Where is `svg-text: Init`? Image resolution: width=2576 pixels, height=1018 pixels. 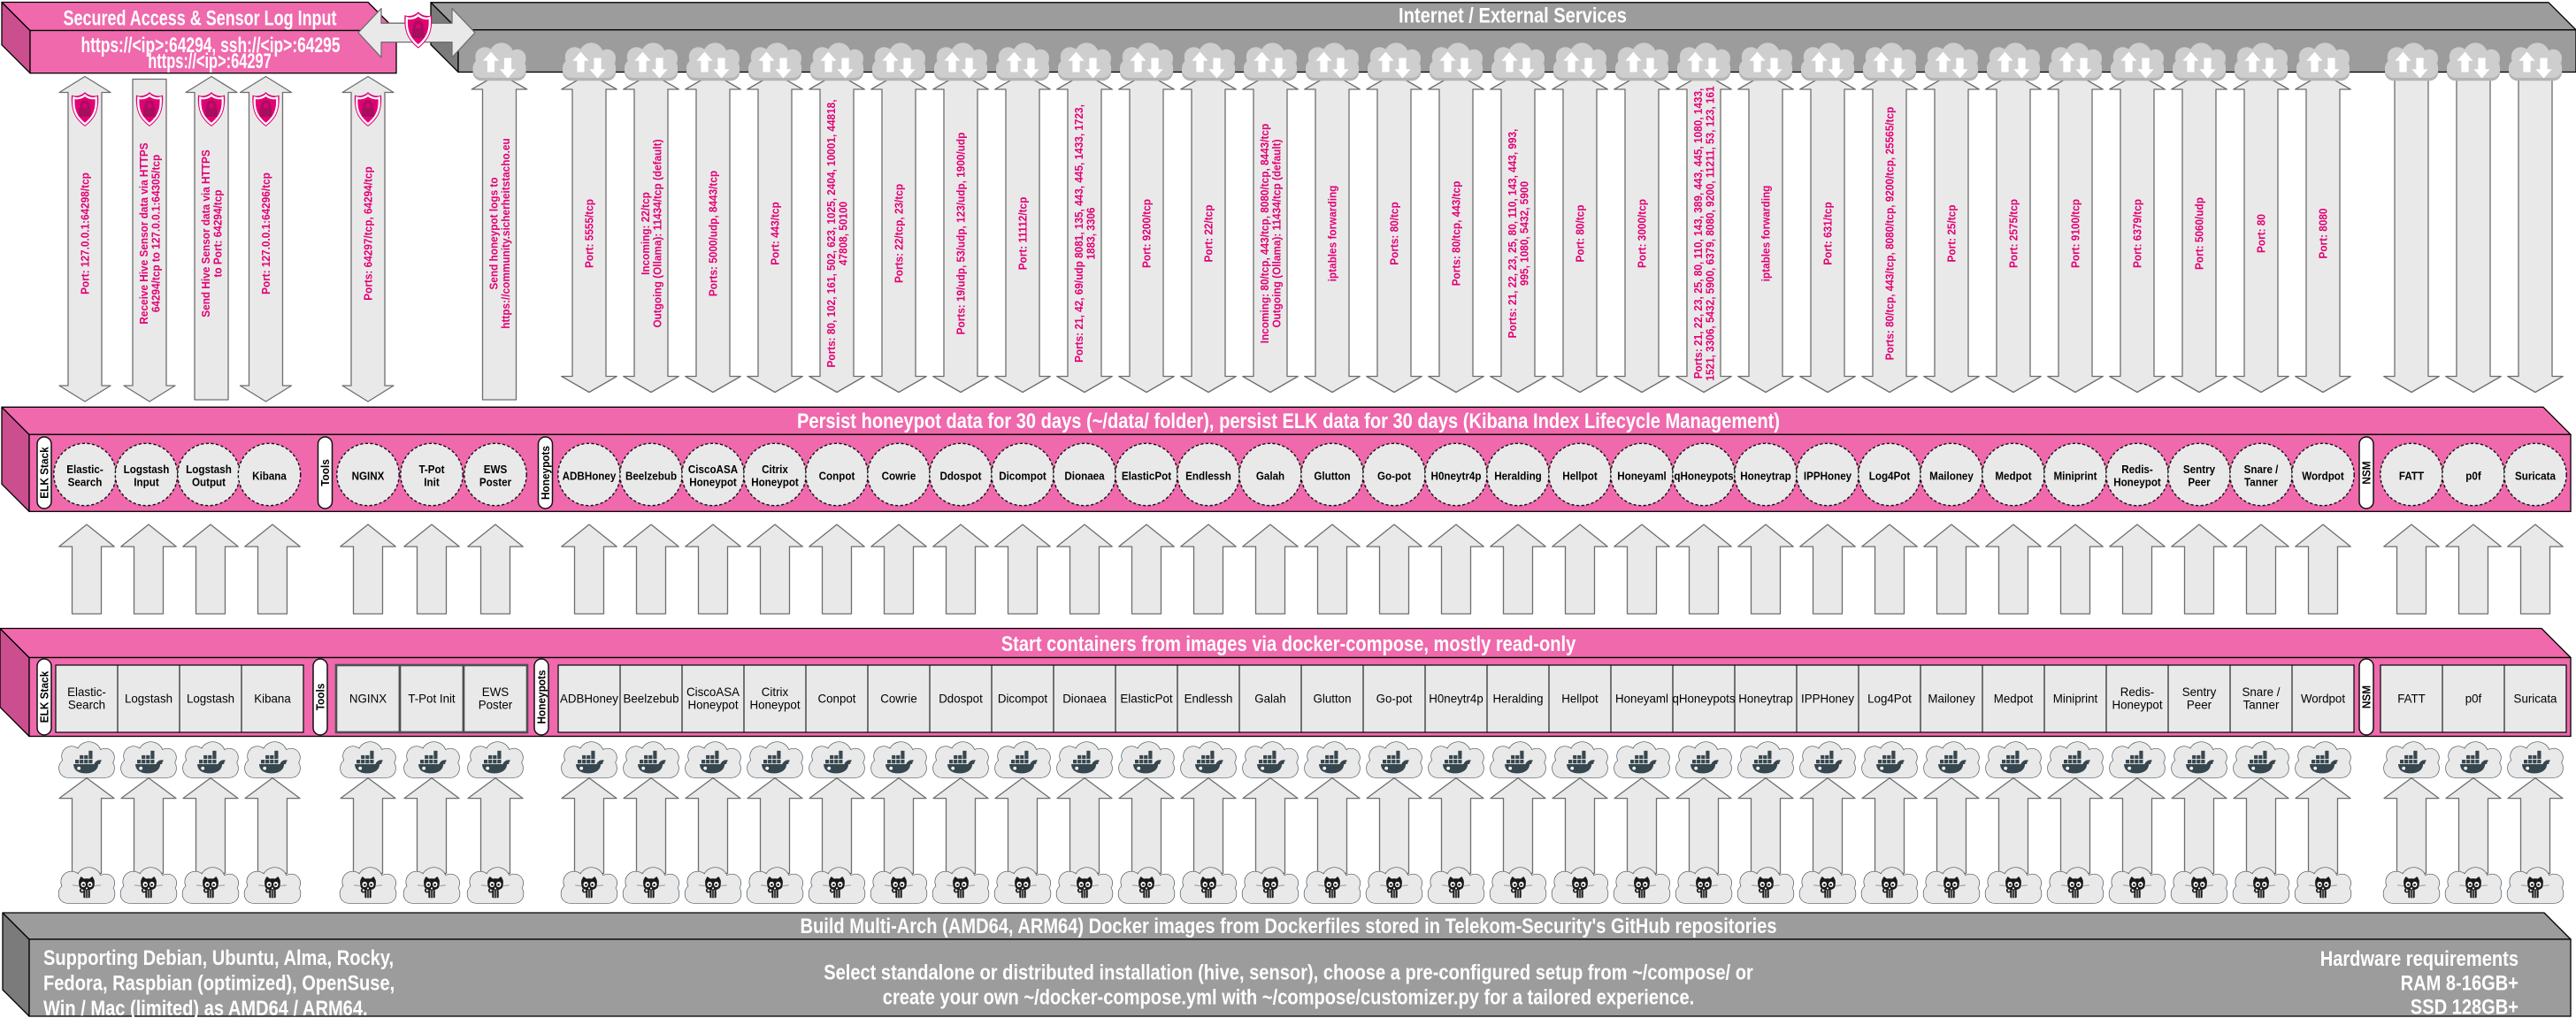 svg-text: Init is located at coordinates (432, 483).